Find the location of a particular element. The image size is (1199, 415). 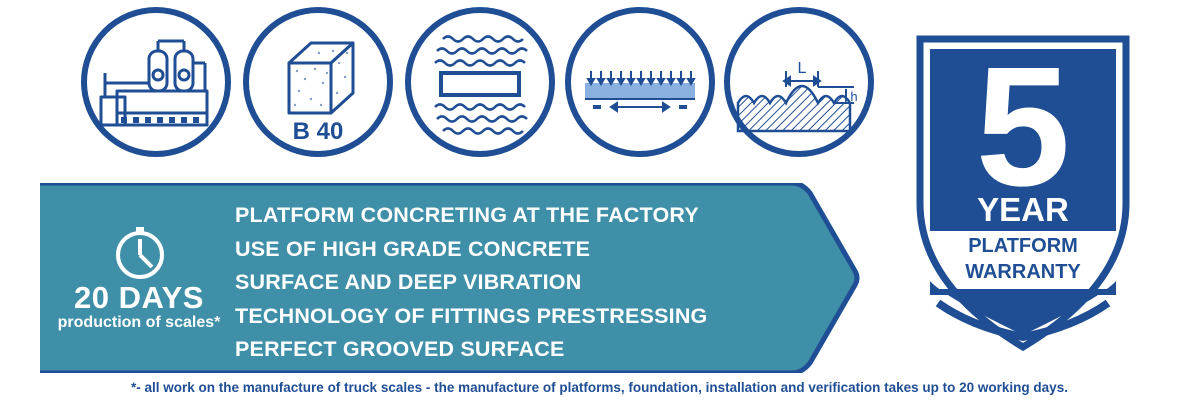

factory-icon is located at coordinates (154, 83).